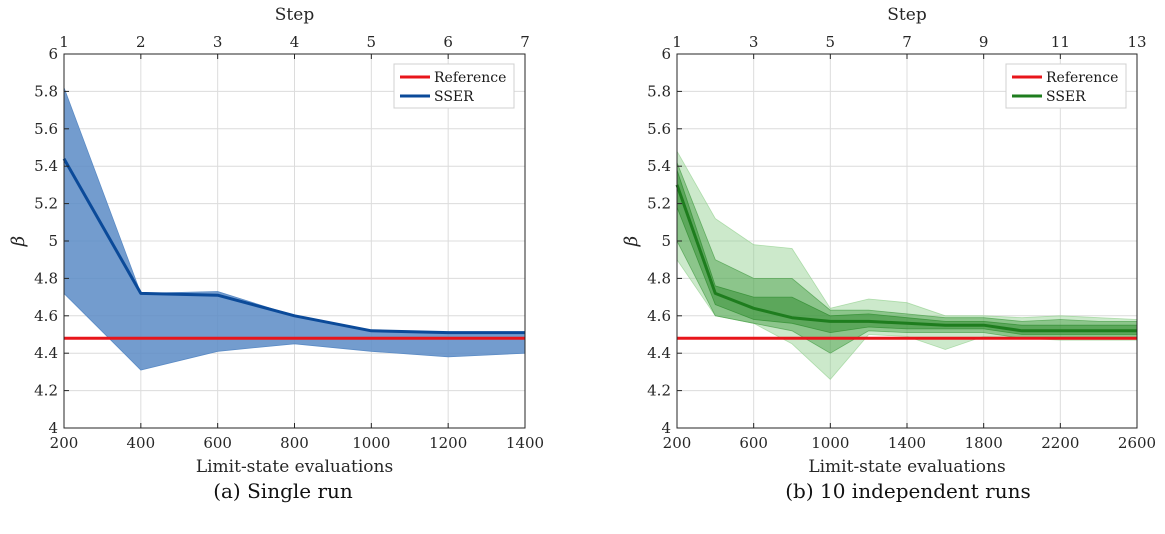 This screenshot has height=534, width=1165. I want to click on x-tick-label: 1200, so click(448, 443).